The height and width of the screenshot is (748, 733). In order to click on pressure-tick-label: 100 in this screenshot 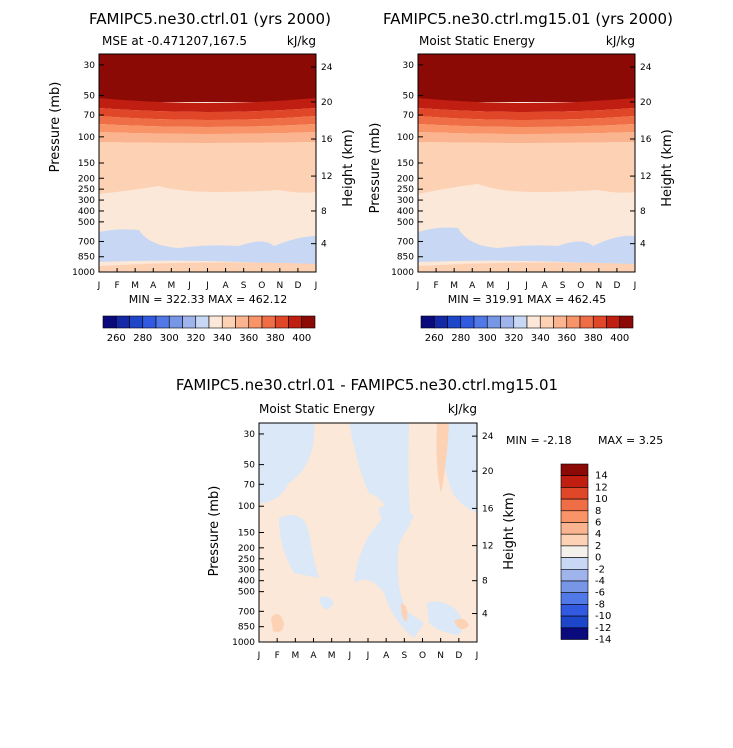, I will do `click(405, 138)`.